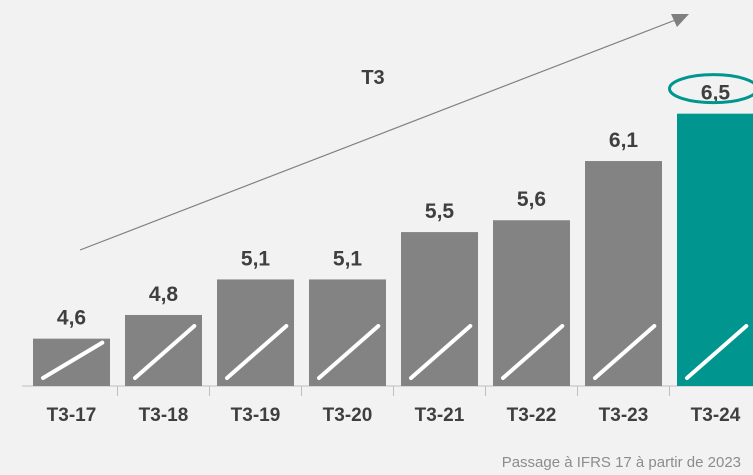  Describe the element at coordinates (372, 78) in the screenshot. I see `trend-label: T3` at that location.